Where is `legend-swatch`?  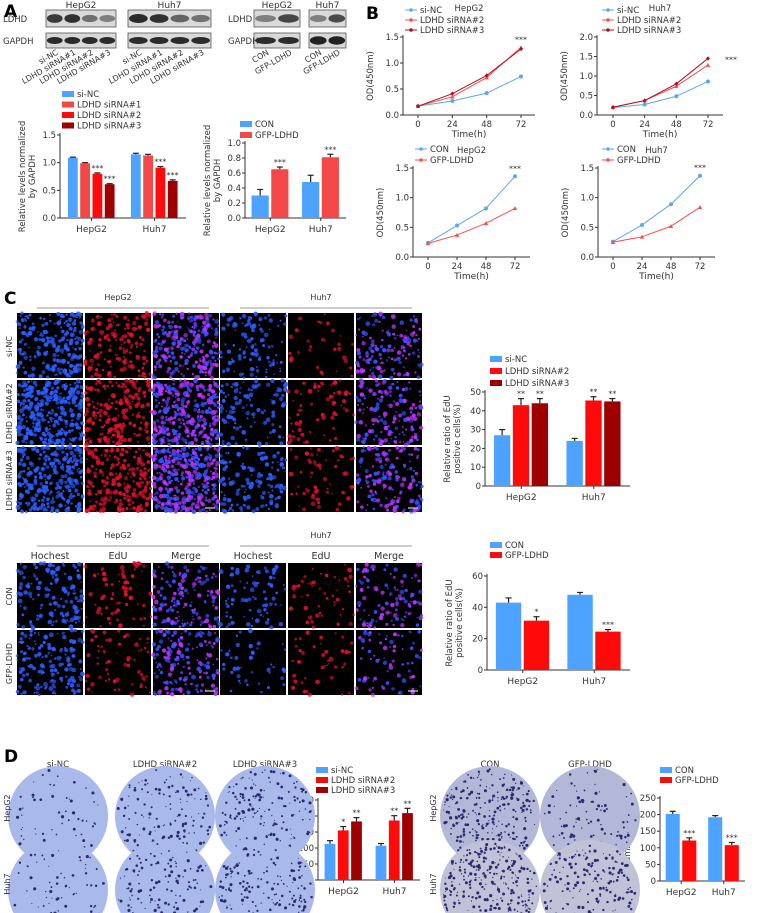
legend-swatch is located at coordinates (68, 94).